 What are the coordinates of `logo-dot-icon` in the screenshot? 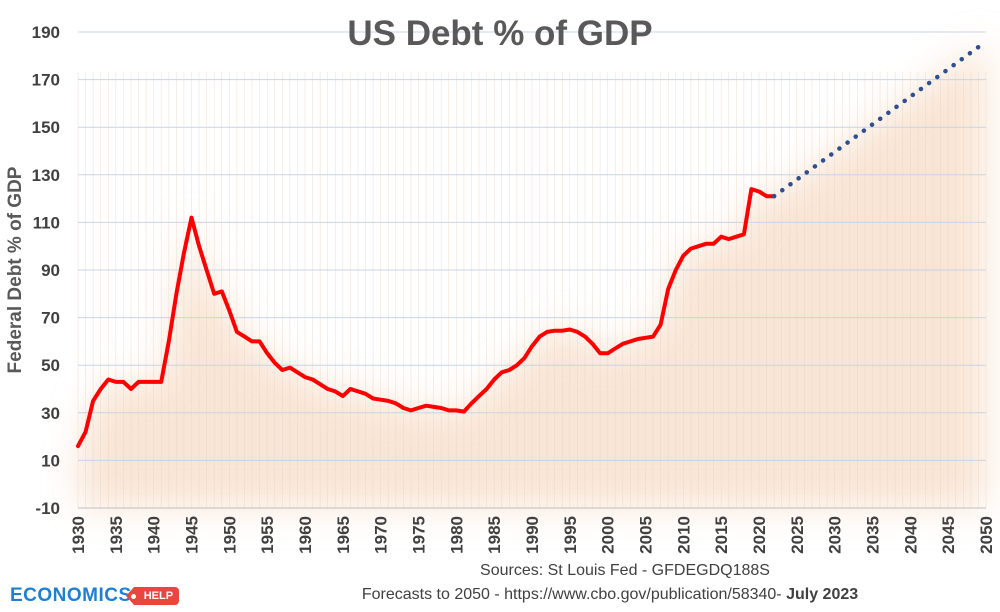 It's located at (133, 596).